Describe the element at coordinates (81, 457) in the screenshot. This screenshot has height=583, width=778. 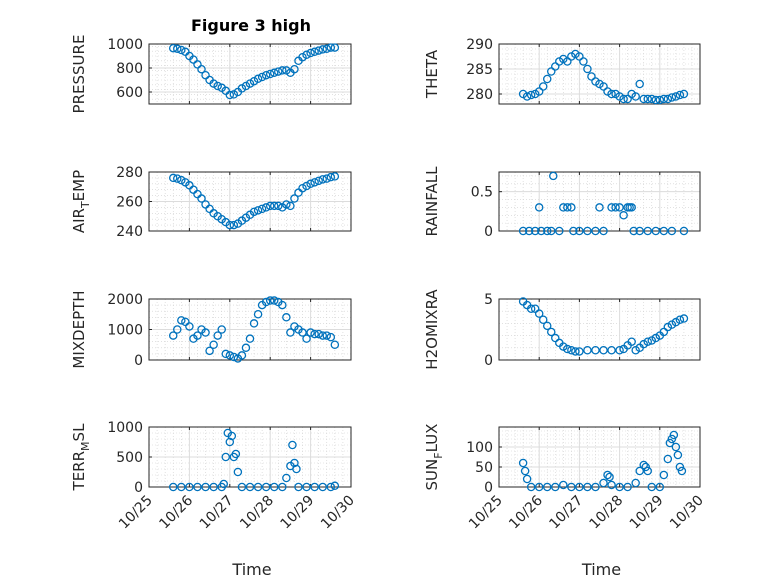
I see `y-axis-label: TERRMSL` at that location.